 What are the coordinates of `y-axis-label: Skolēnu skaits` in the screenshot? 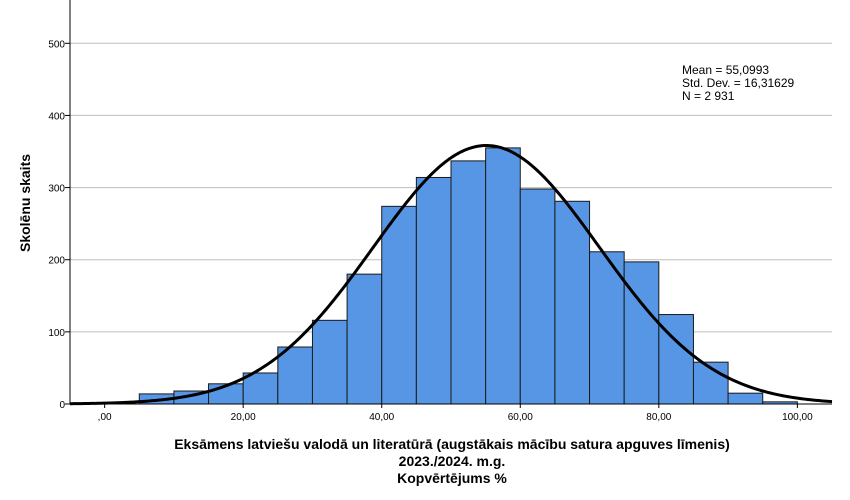 It's located at (25, 203).